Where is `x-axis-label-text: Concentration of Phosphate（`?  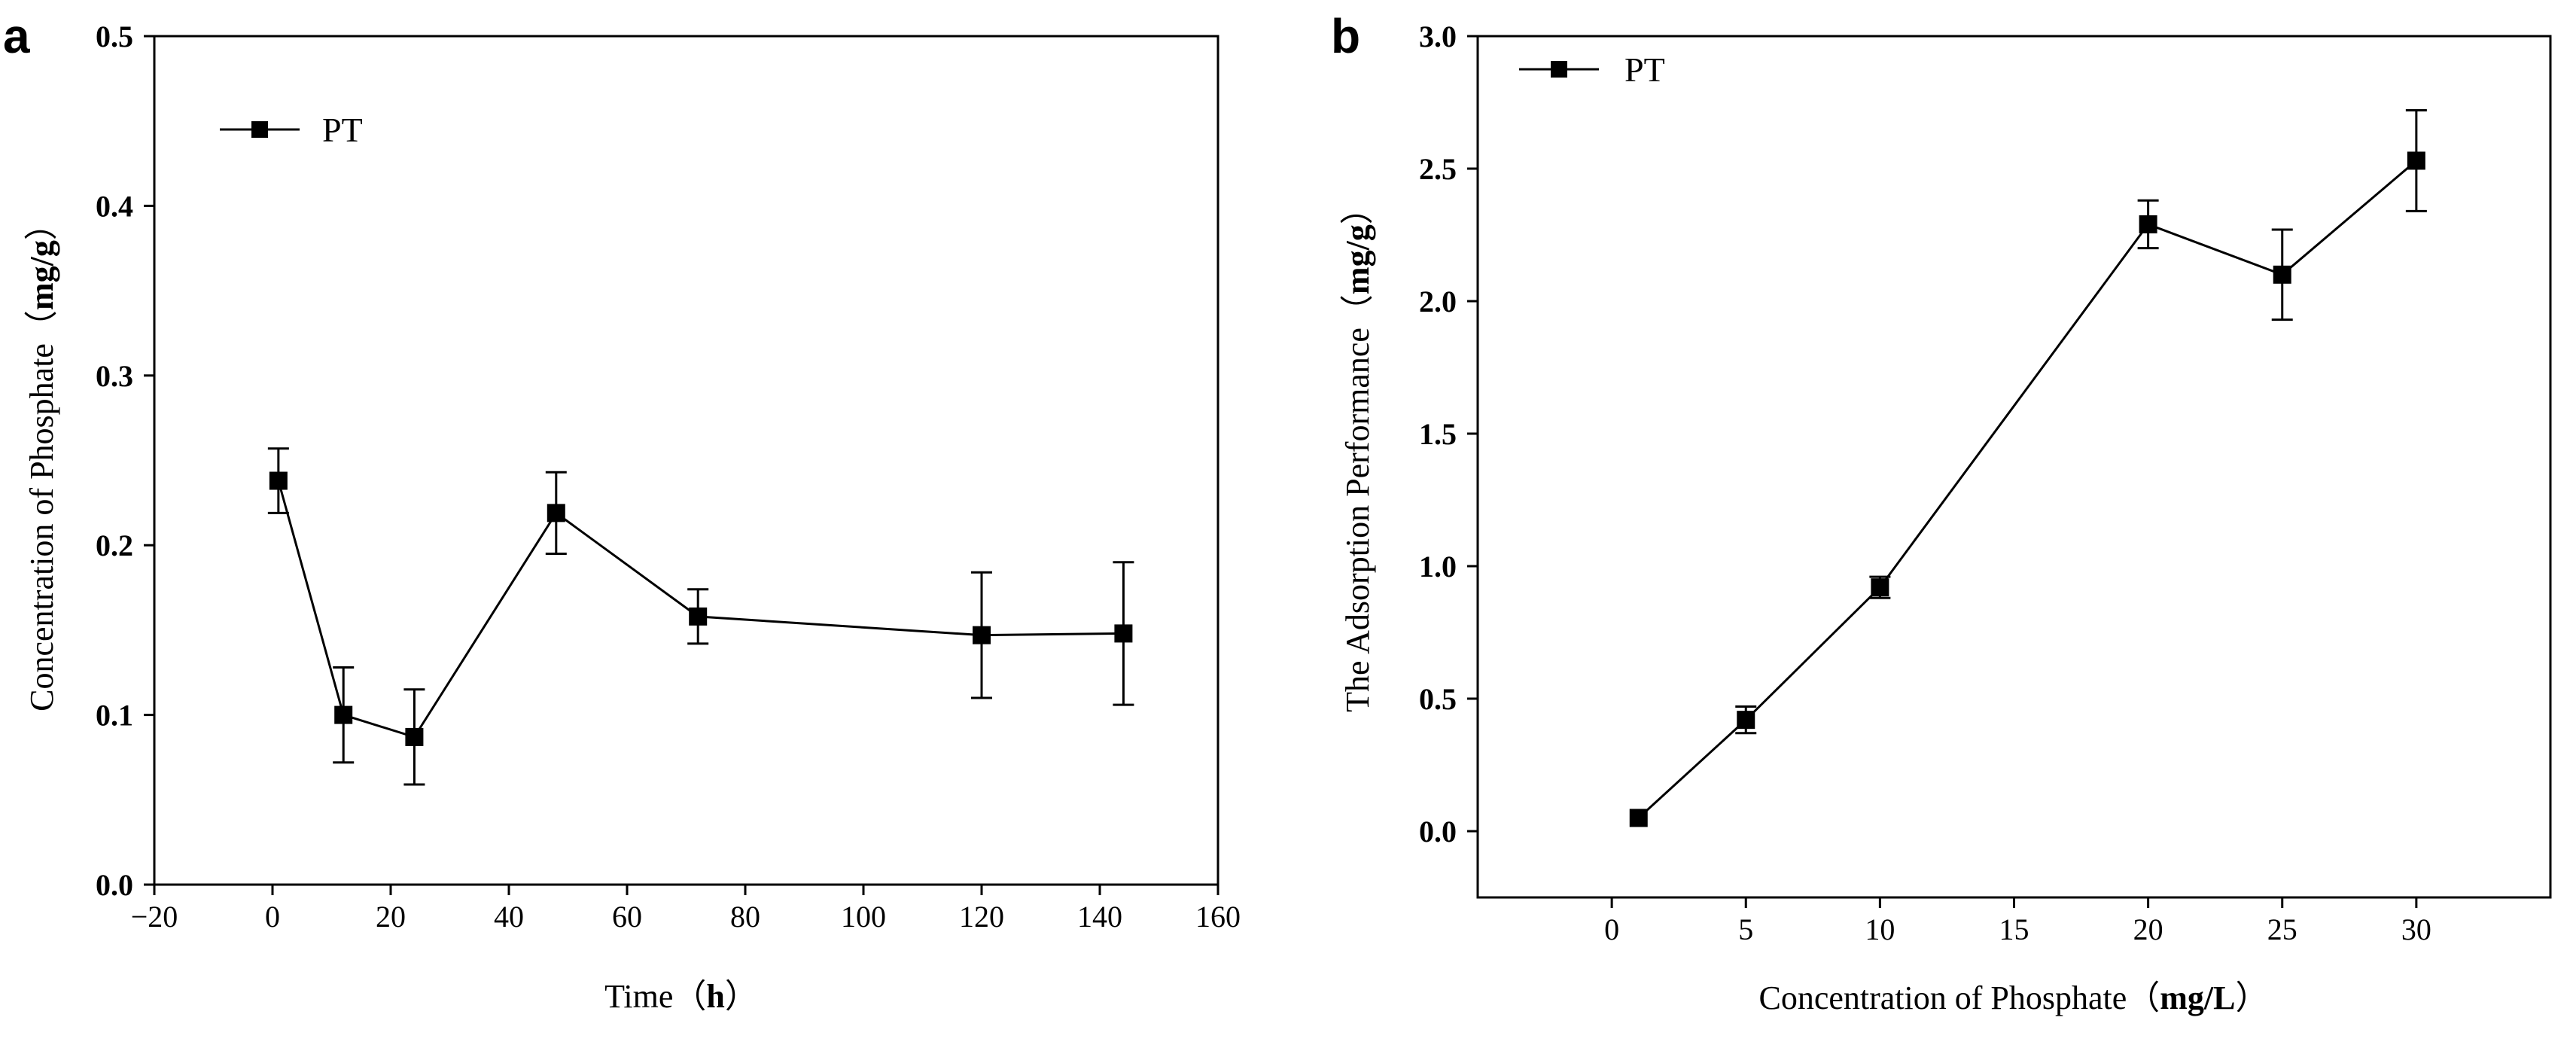
x-axis-label-text: Concentration of Phosphate（ is located at coordinates (1959, 997).